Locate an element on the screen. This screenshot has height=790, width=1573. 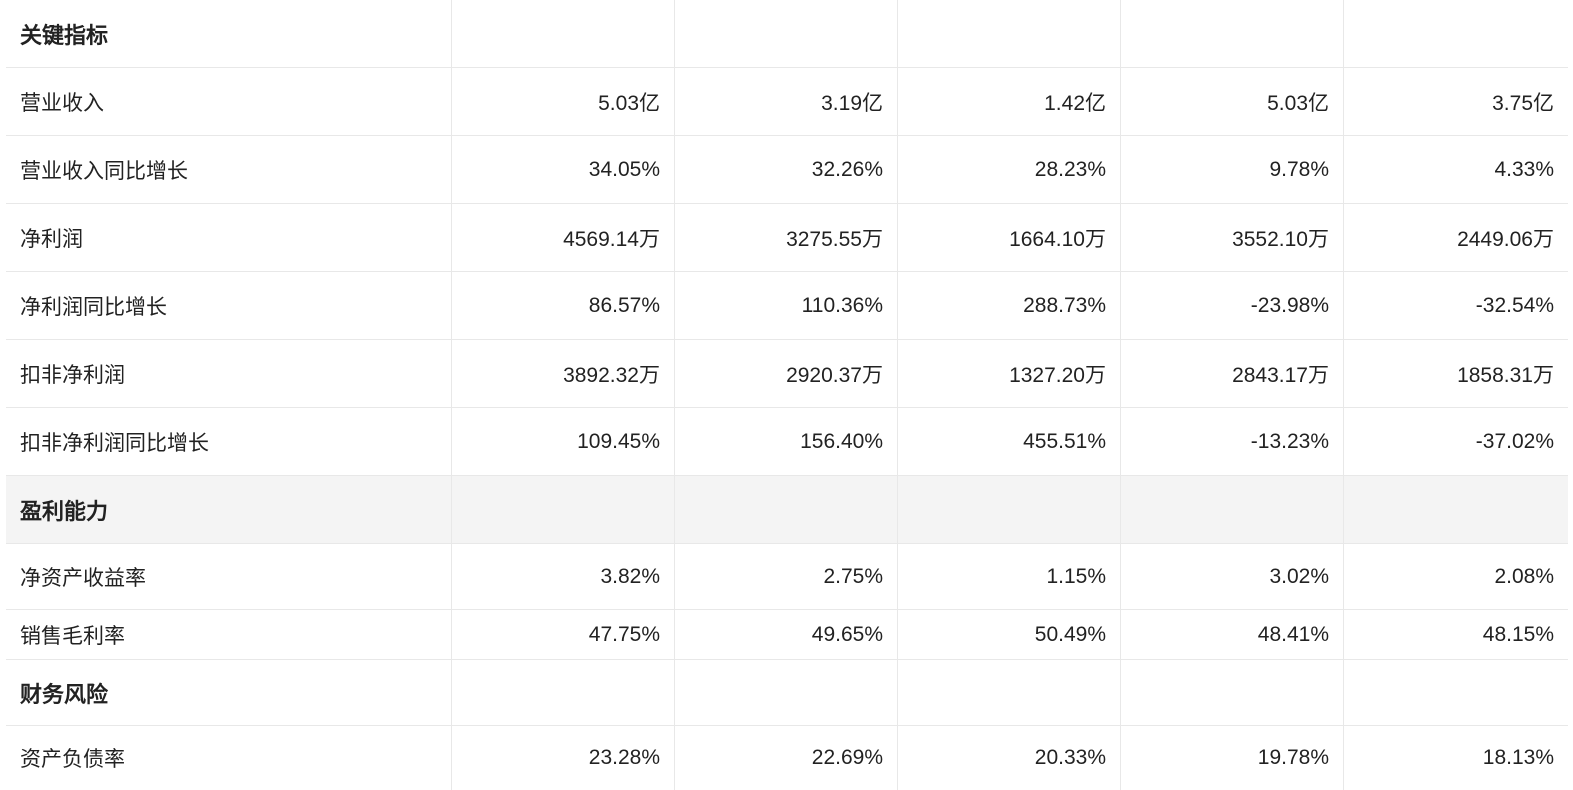
table-cell: 288.73% is located at coordinates (1009, 305).